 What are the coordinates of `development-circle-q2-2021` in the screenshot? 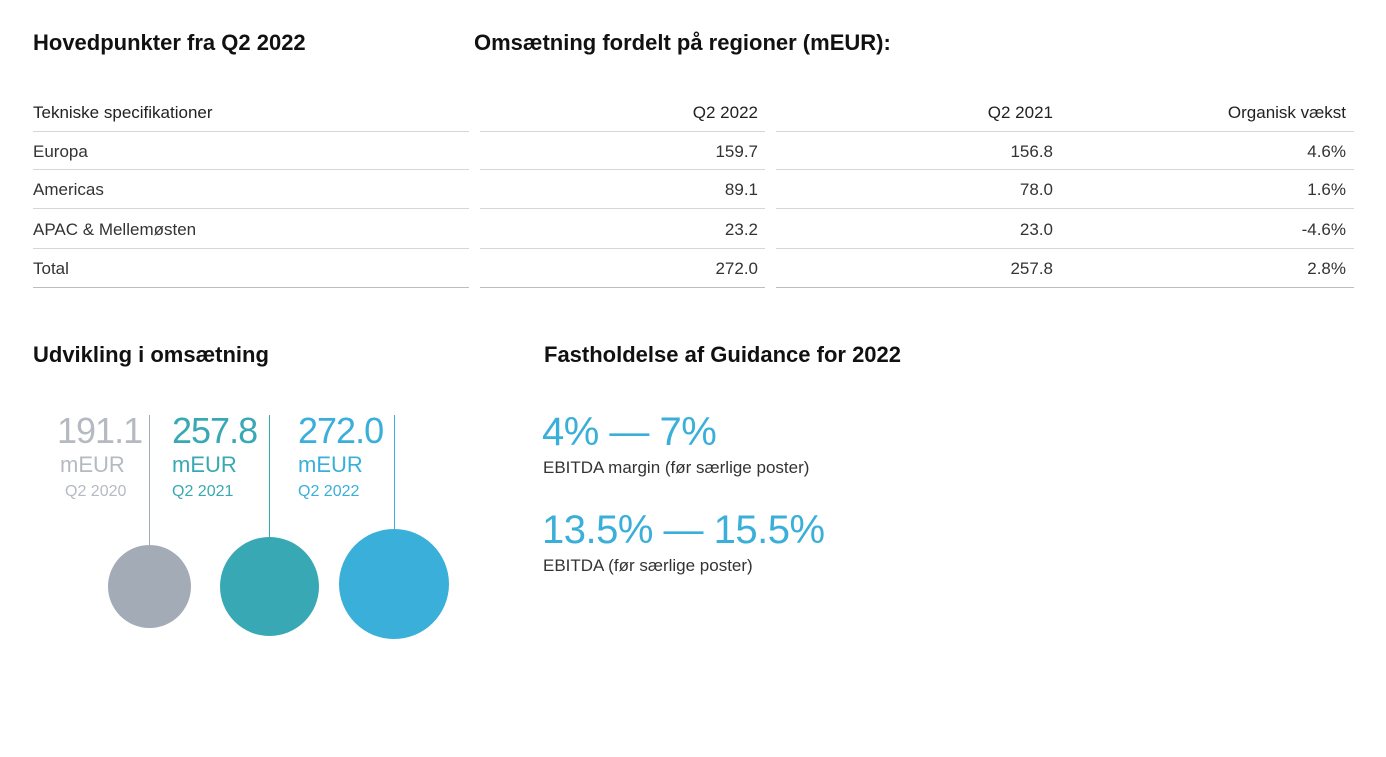 It's located at (269, 586).